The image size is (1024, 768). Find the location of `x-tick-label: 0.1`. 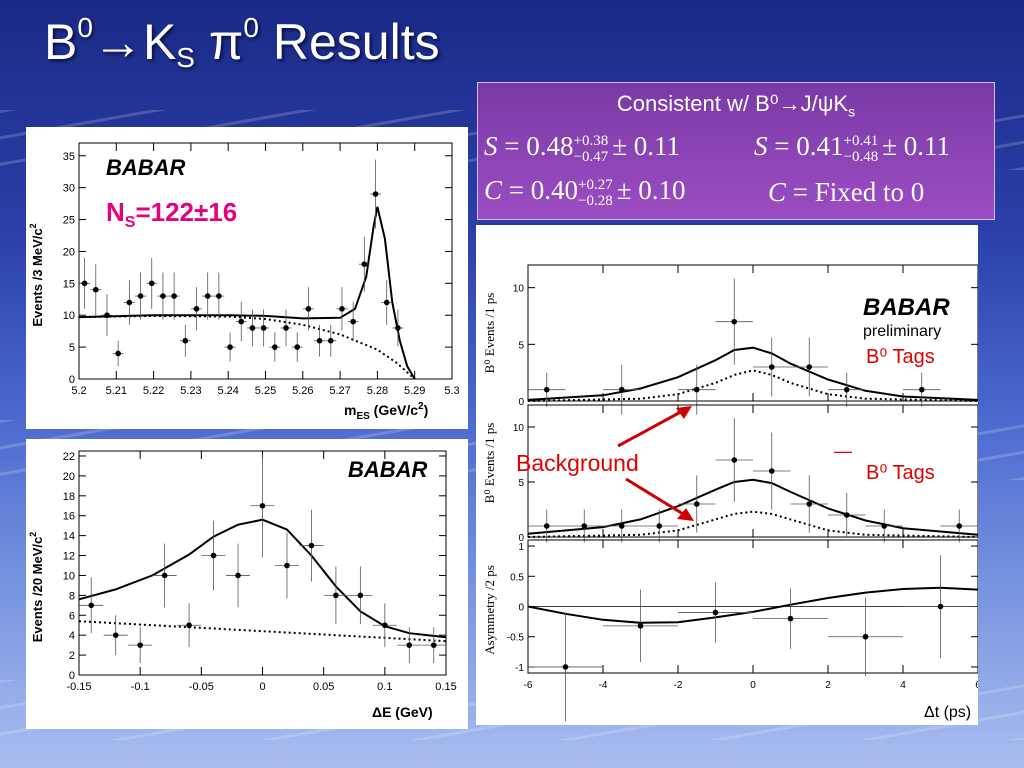

x-tick-label: 0.1 is located at coordinates (384, 687).